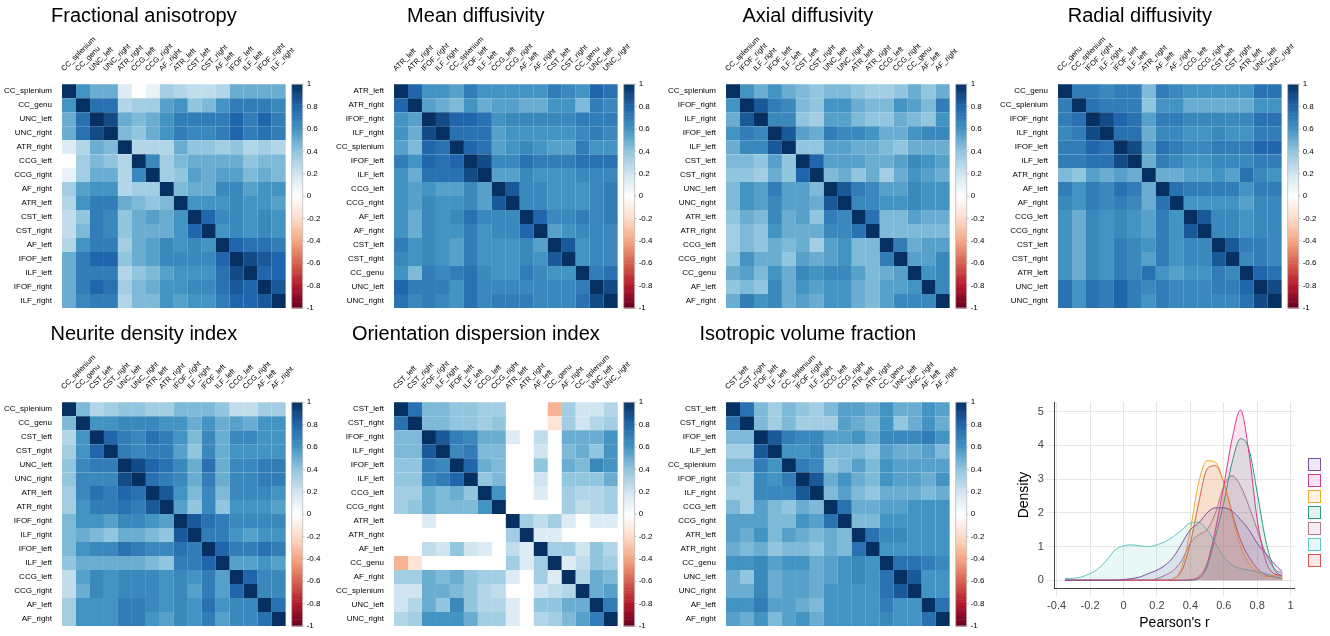 Image resolution: width=1330 pixels, height=636 pixels. What do you see at coordinates (808, 14) in the screenshot?
I see `chart-title: Axial diffusivity` at bounding box center [808, 14].